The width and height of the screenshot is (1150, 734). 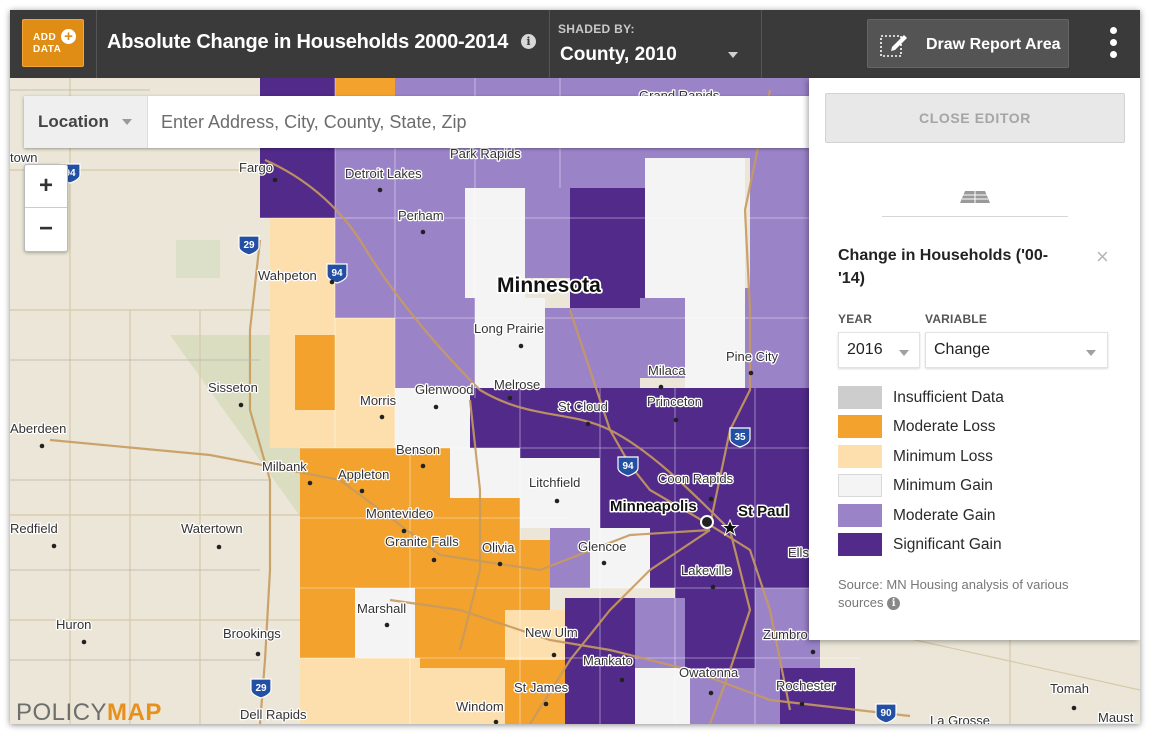 I want to click on year-select: 2016, so click(x=879, y=350).